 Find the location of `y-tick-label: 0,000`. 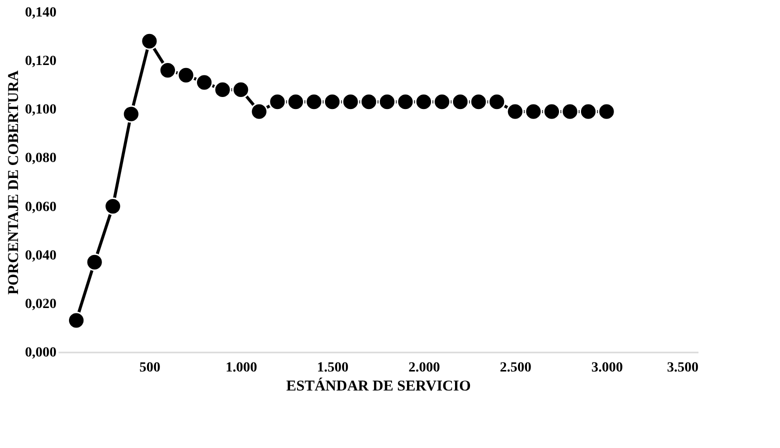

y-tick-label: 0,000 is located at coordinates (40, 353).